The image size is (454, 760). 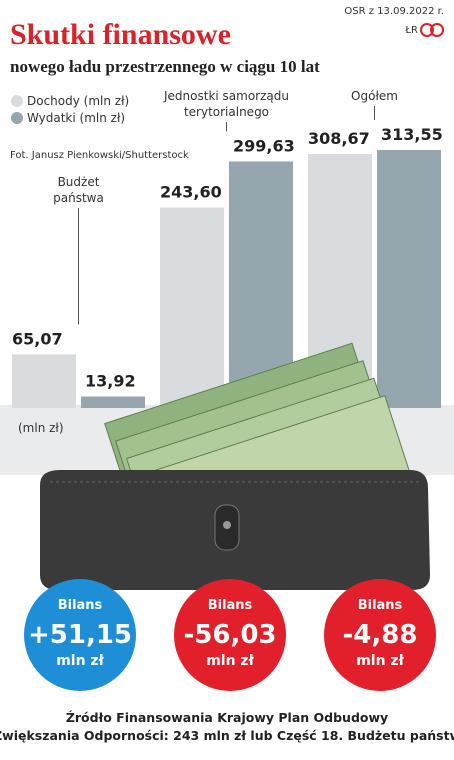 What do you see at coordinates (78, 190) in the screenshot?
I see `category-label: Budżet państwa` at bounding box center [78, 190].